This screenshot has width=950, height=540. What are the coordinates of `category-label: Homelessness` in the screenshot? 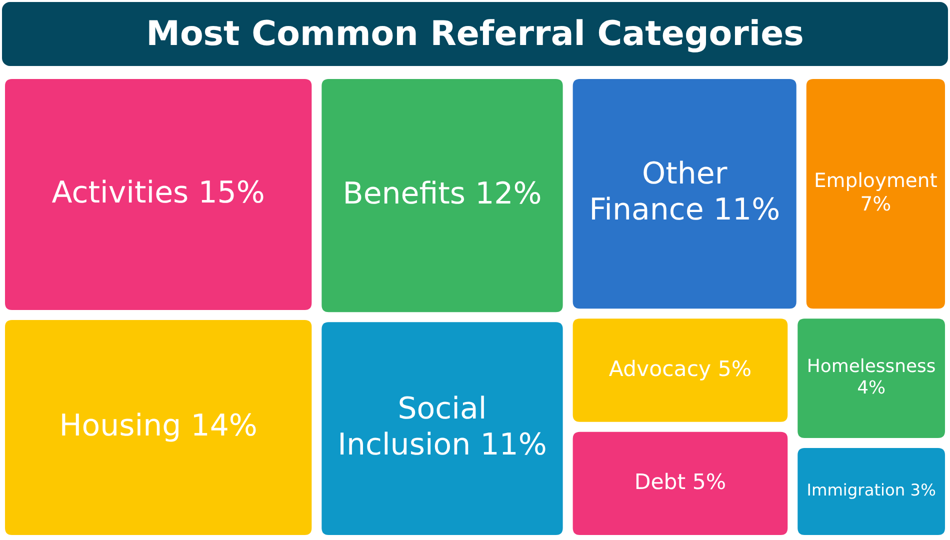 It's located at (871, 367).